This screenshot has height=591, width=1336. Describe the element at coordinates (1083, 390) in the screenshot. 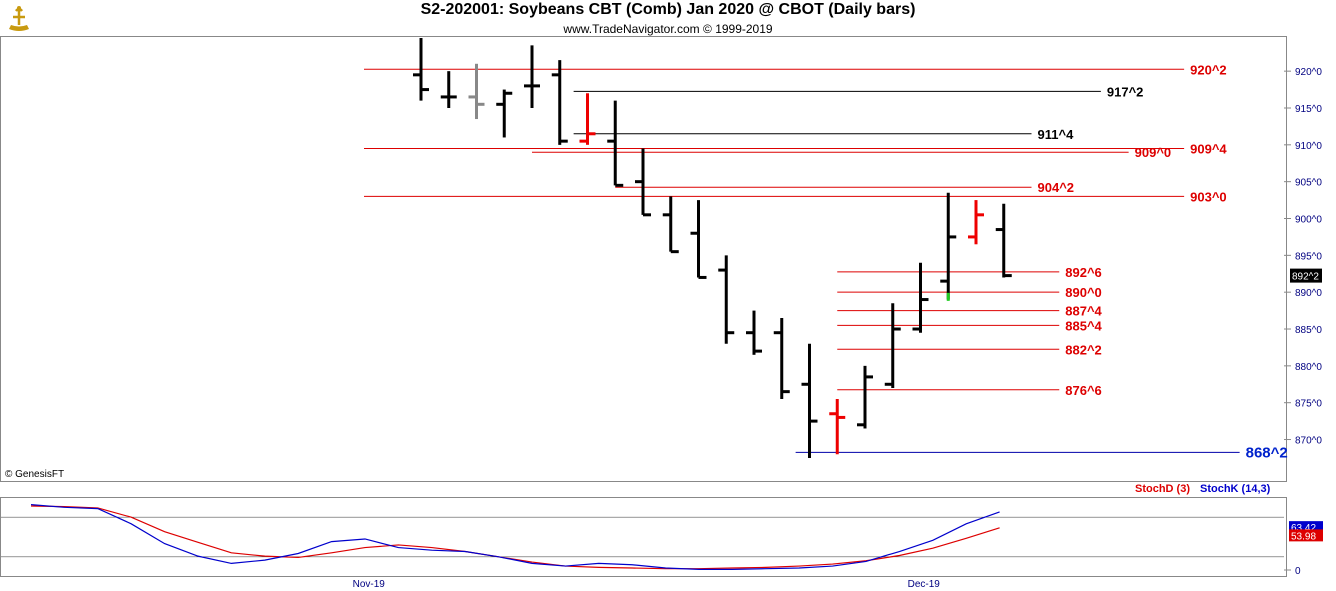

I see `level-label: 876^6` at that location.